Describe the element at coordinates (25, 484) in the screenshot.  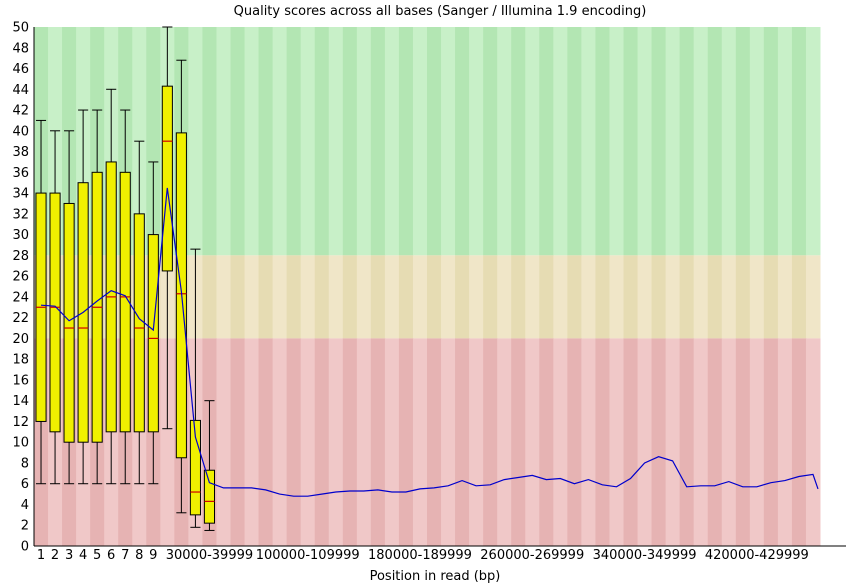
I see `y-tick-label: 6` at that location.